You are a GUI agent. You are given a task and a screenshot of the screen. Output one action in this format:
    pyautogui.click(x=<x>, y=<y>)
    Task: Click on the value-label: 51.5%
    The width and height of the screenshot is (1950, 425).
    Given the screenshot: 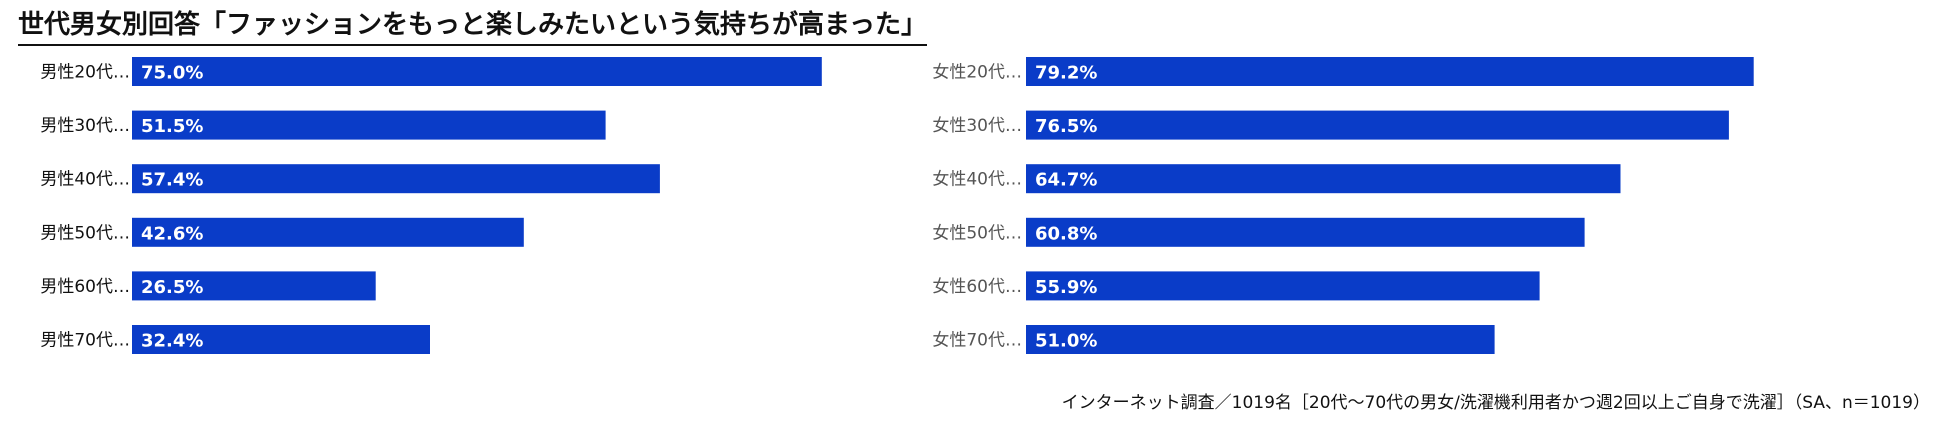 What is the action you would take?
    pyautogui.click(x=172, y=126)
    